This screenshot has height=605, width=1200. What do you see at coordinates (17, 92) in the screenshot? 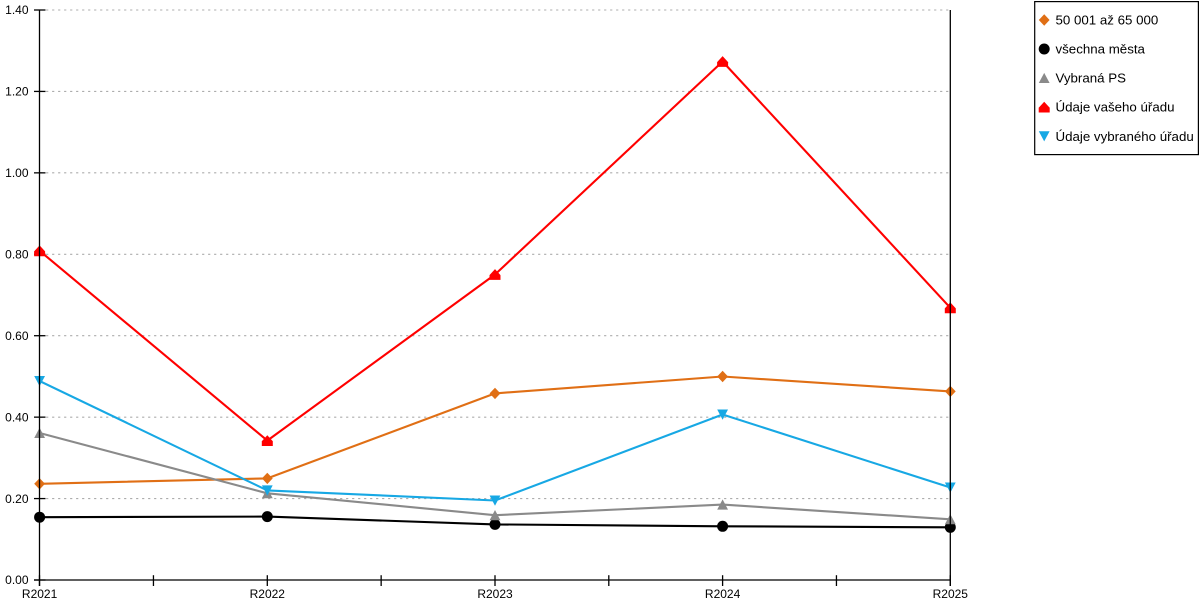
I see `svg-text: 1.20` at bounding box center [17, 92].